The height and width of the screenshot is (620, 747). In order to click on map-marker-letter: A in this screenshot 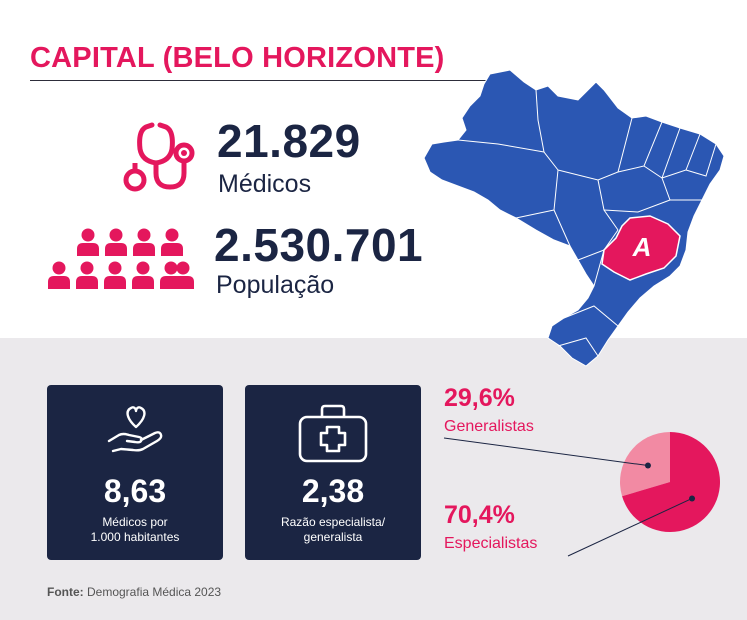, I will do `click(642, 247)`.